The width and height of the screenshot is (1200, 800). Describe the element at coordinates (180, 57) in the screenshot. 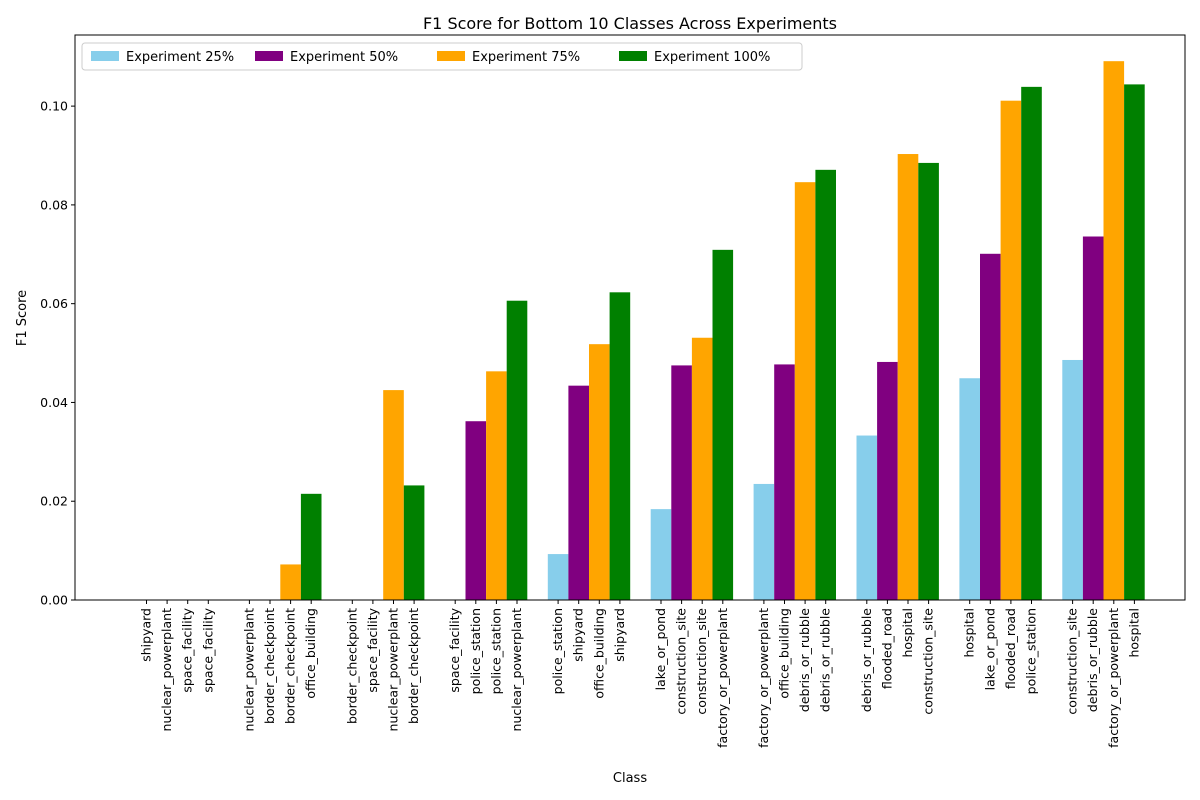

I see `legend-label: Experiment 25%` at that location.